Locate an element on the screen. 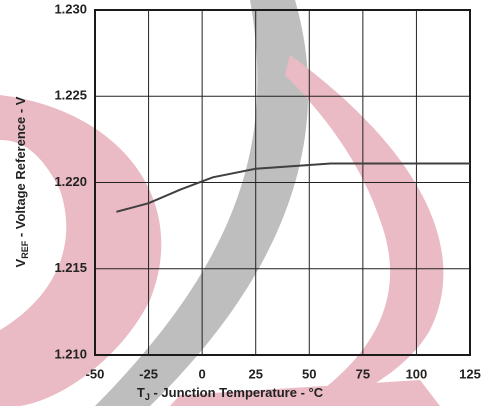 The height and width of the screenshot is (406, 490). series-line is located at coordinates (293, 187).